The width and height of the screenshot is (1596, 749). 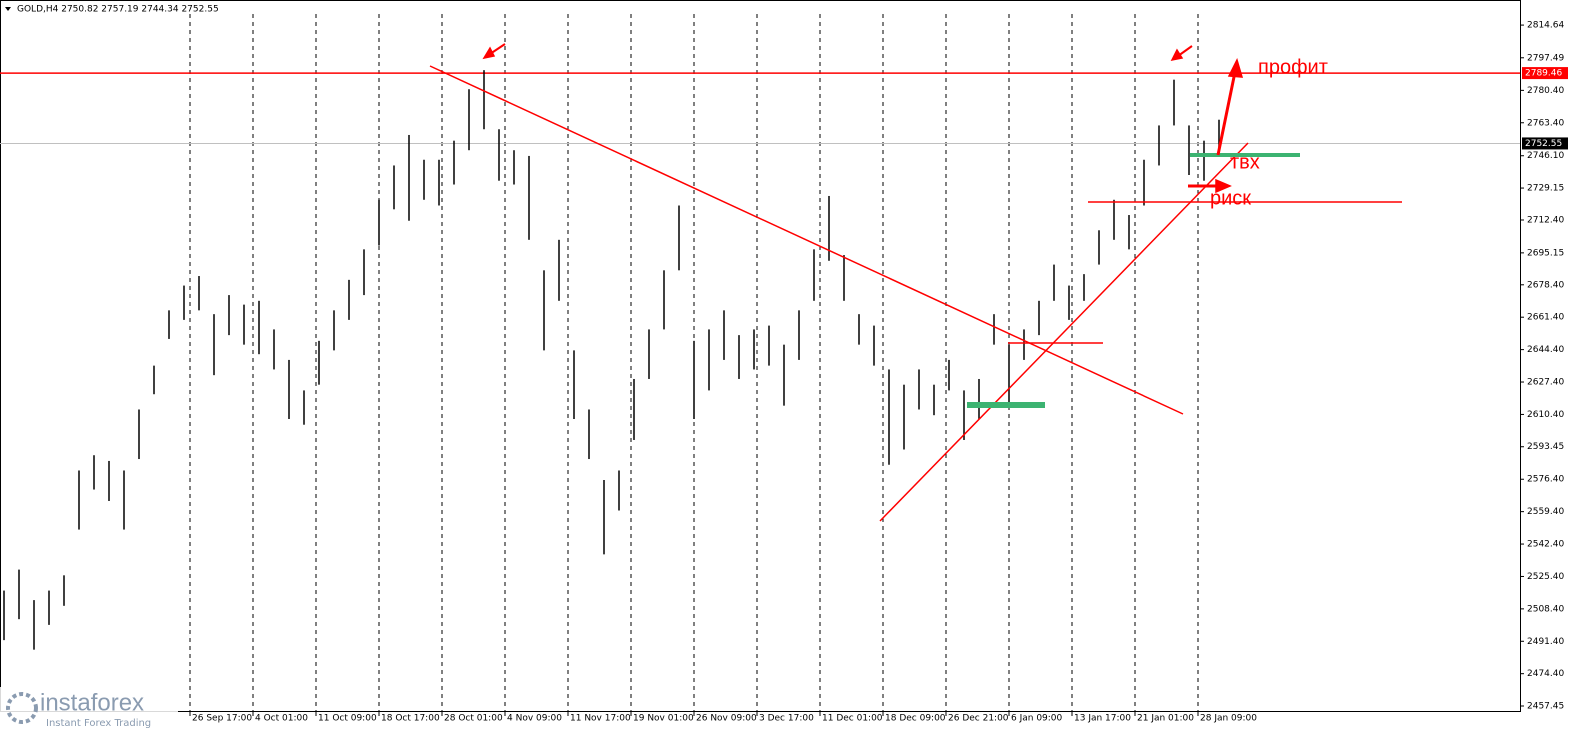 I want to click on y-tick-label: 2474.40, so click(x=1545, y=674).